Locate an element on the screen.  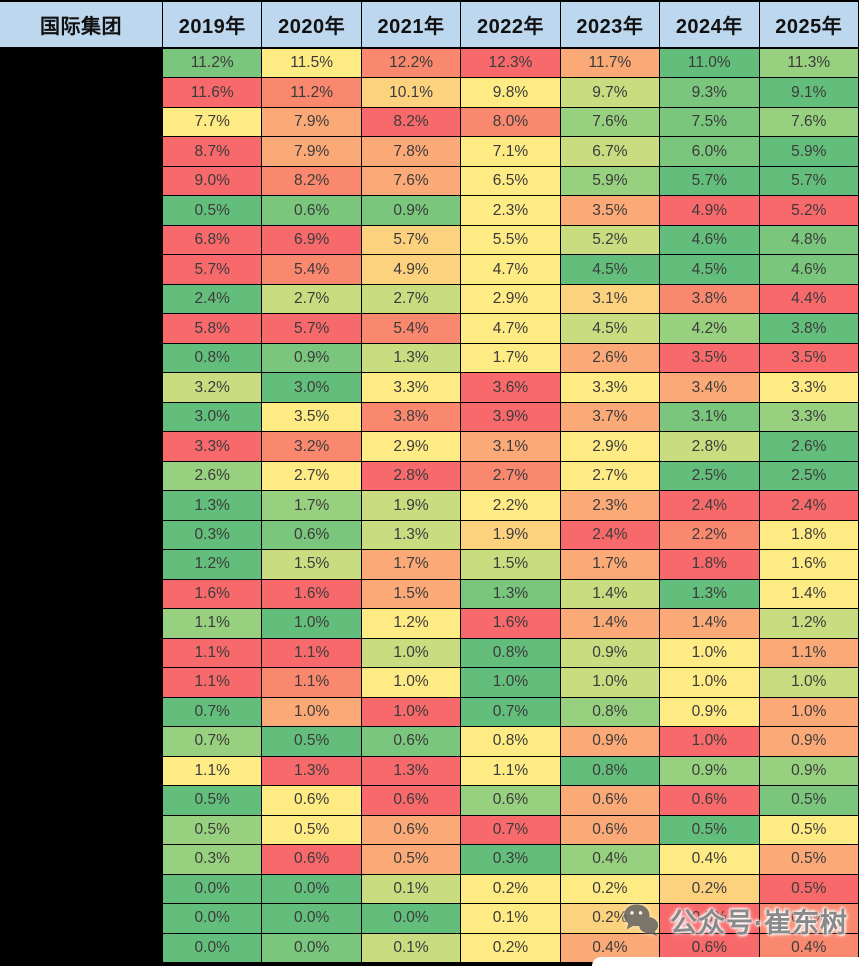
heatmap-cell: 0.4% is located at coordinates (610, 860).